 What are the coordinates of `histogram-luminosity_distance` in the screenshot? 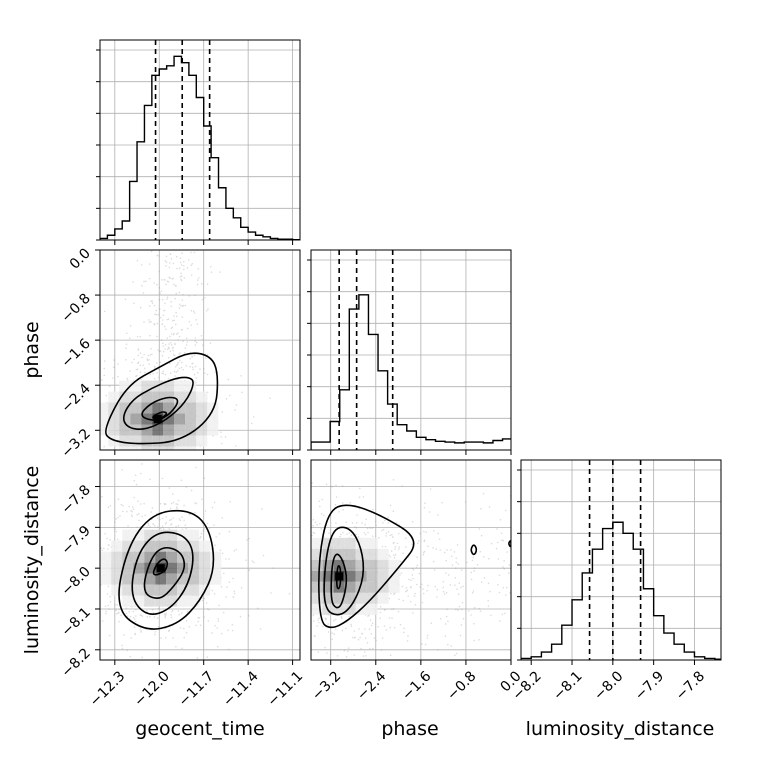 It's located at (621, 590).